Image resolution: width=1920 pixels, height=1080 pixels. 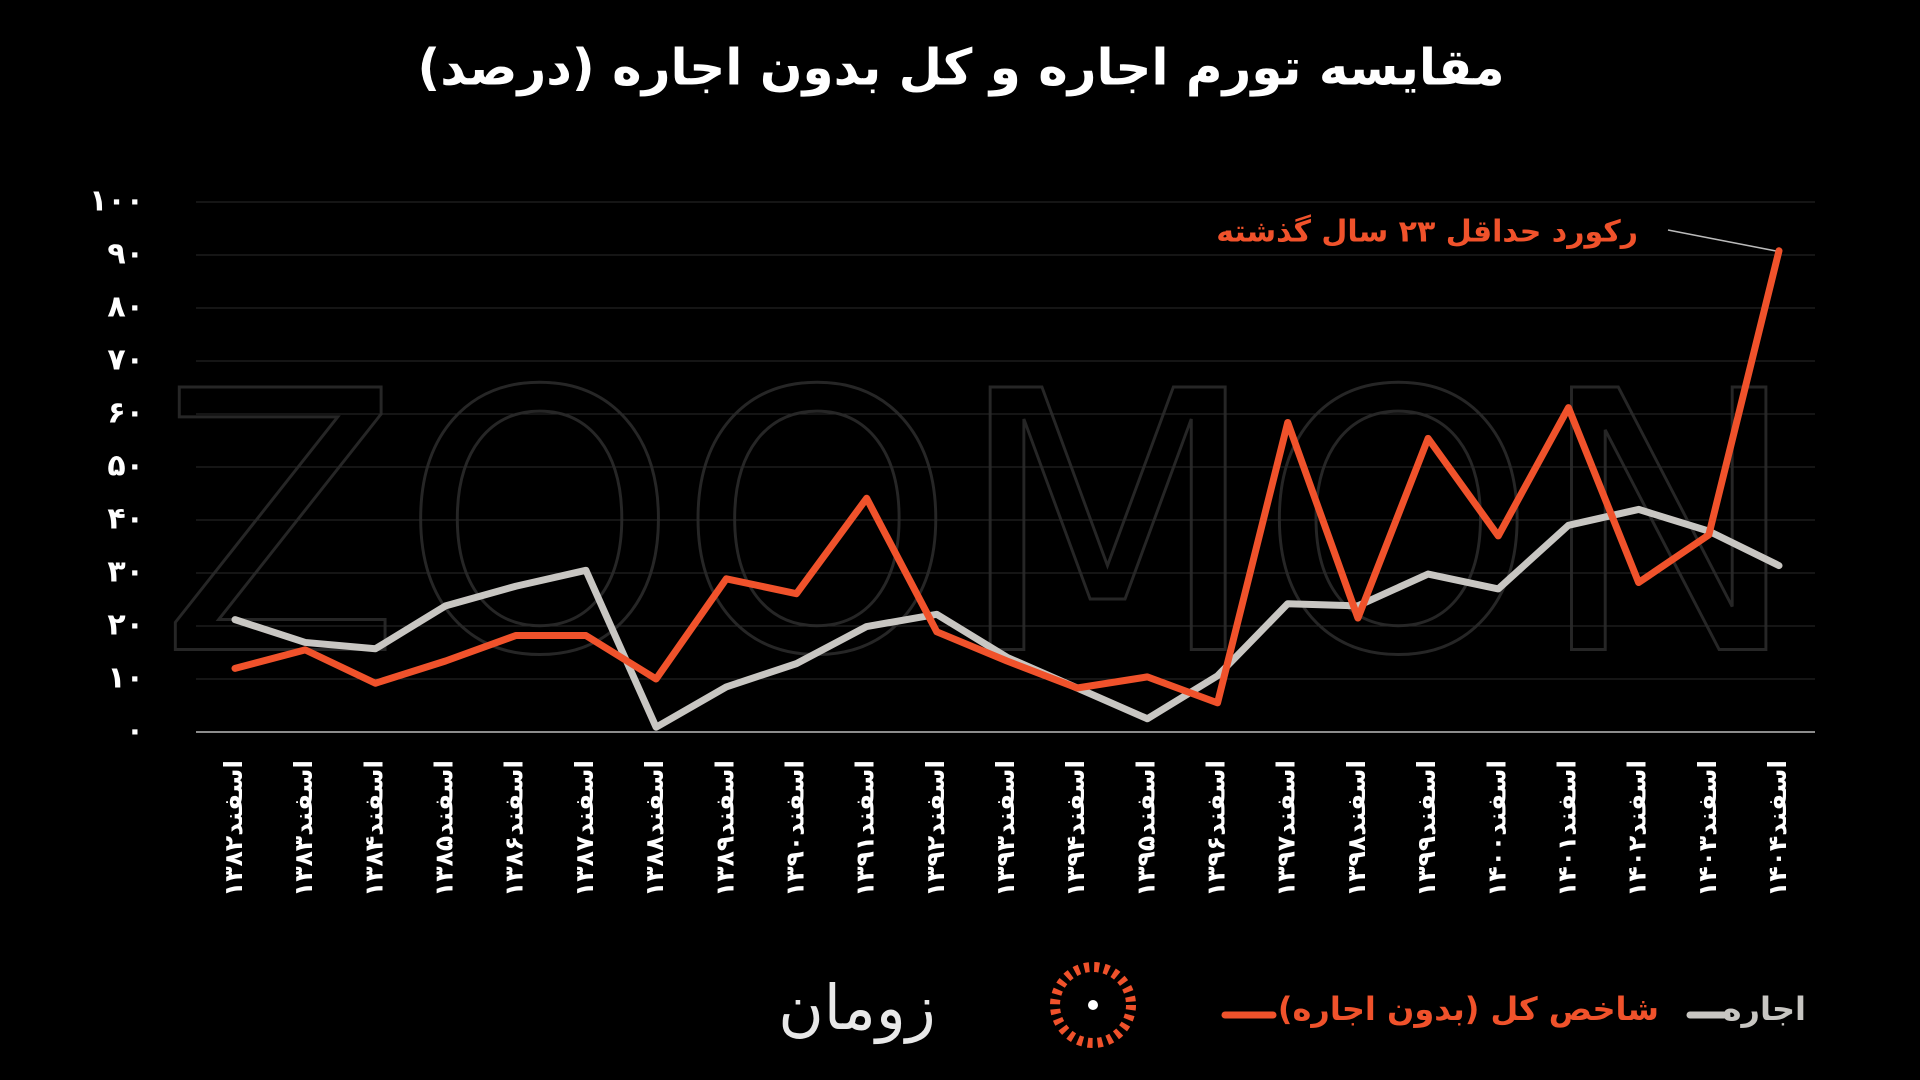 I want to click on x-tick-label: اسفند۱۳۸۳, so click(x=303, y=828).